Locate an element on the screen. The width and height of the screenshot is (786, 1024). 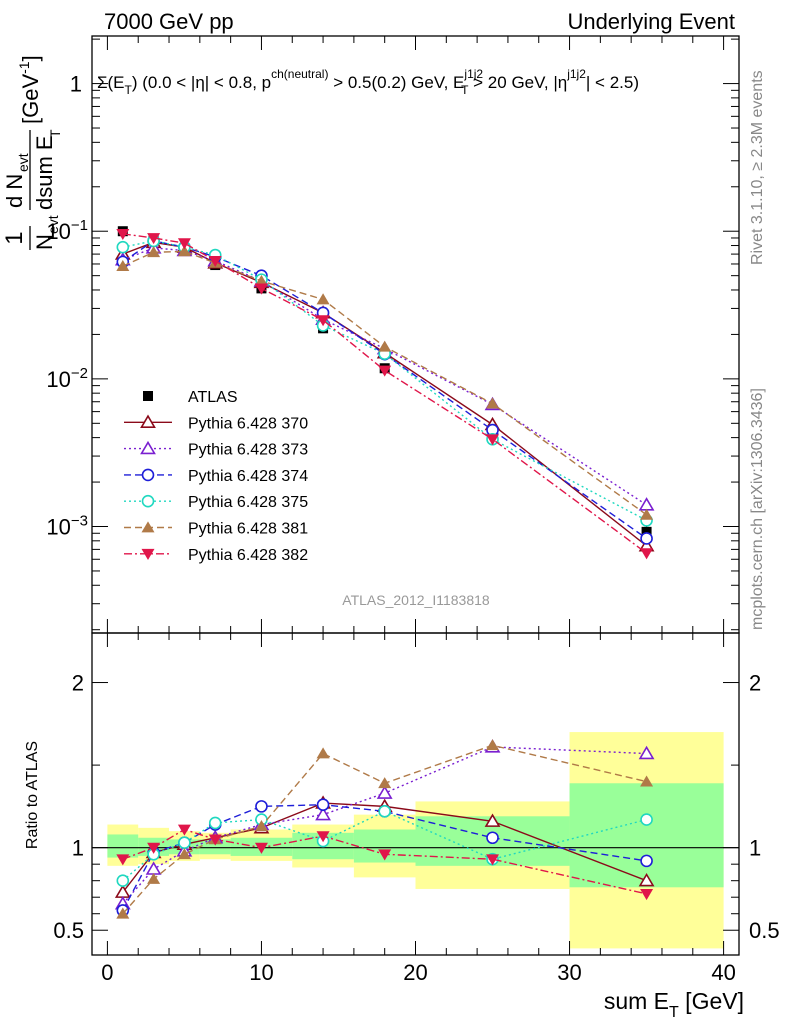
legend-entry: Pythia 6.428 381 is located at coordinates (216, 529).